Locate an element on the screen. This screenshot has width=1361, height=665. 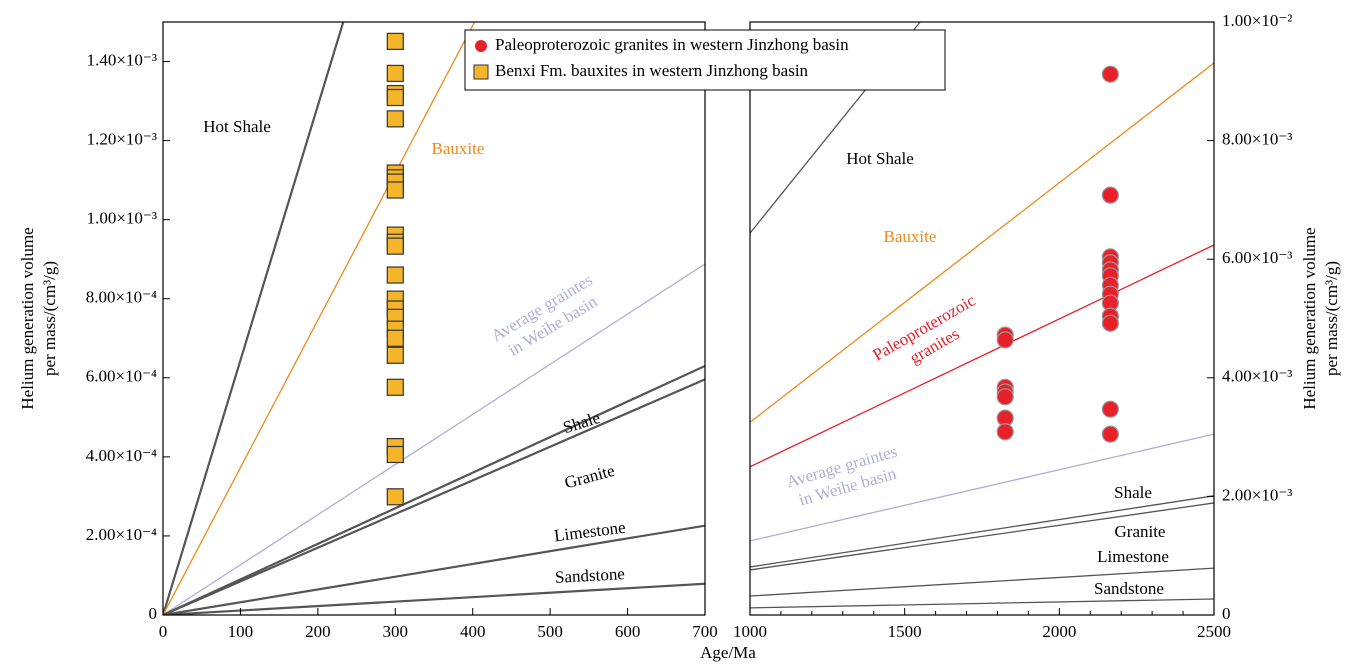
y-tick-label: 2.00×10⁻⁴ is located at coordinates (121, 534).